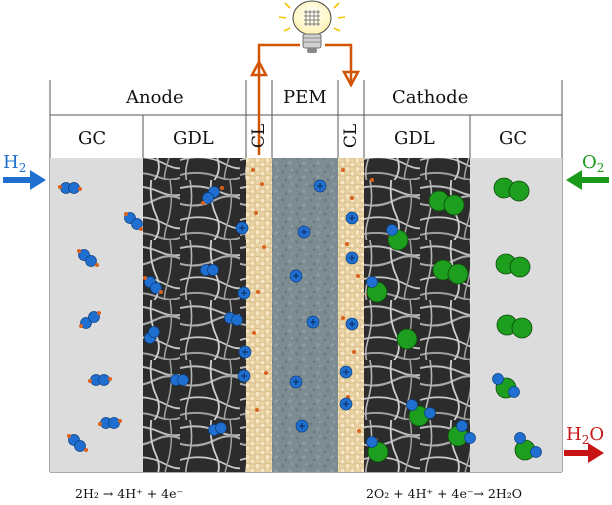  I want to click on proton-plus-icon-group, so click(297, 306).